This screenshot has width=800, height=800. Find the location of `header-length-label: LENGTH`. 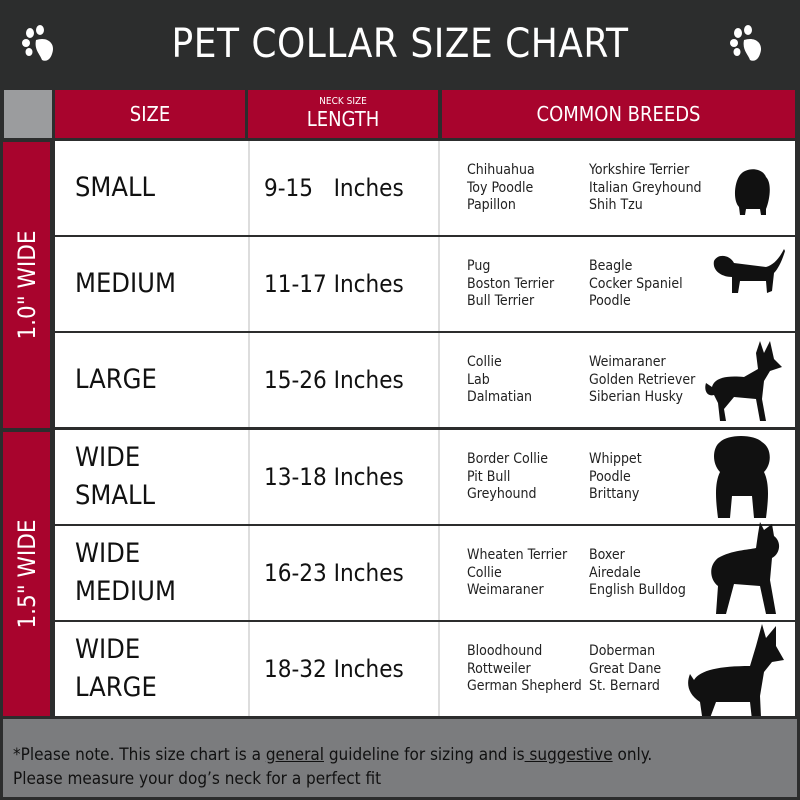

header-length-label: LENGTH is located at coordinates (343, 119).